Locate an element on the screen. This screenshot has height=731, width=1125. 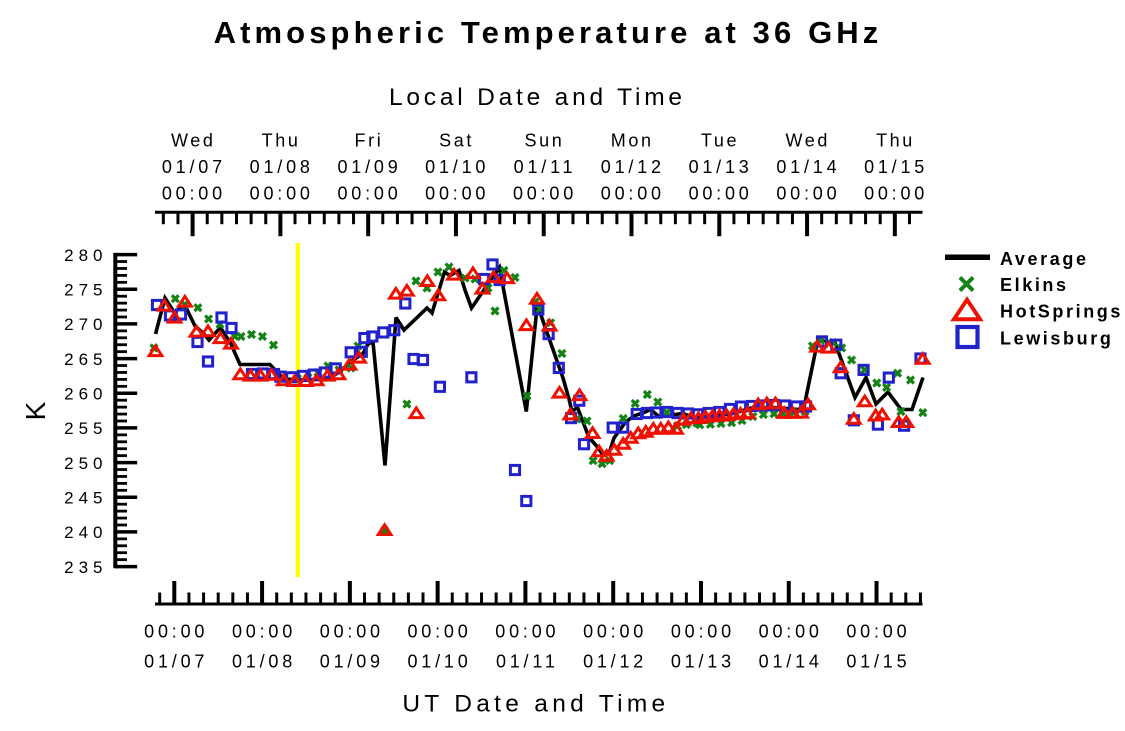
svg-text: 265 is located at coordinates (85, 359).